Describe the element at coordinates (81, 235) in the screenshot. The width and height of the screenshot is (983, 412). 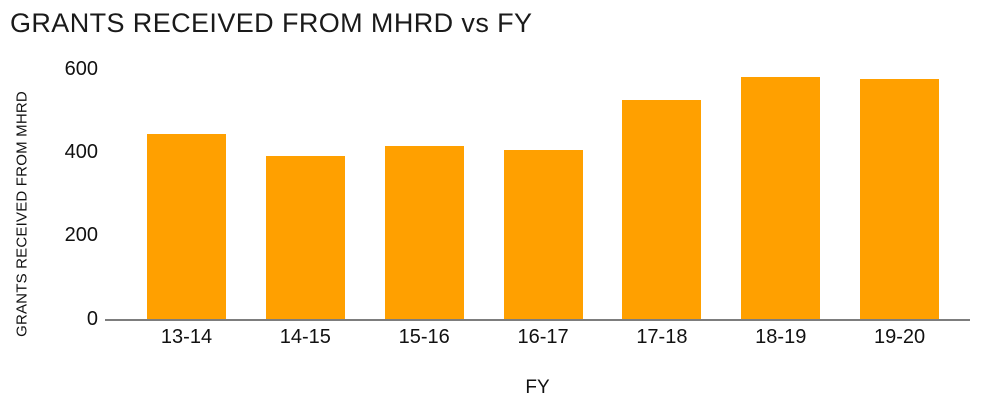
I see `y-tick-label: 200` at that location.